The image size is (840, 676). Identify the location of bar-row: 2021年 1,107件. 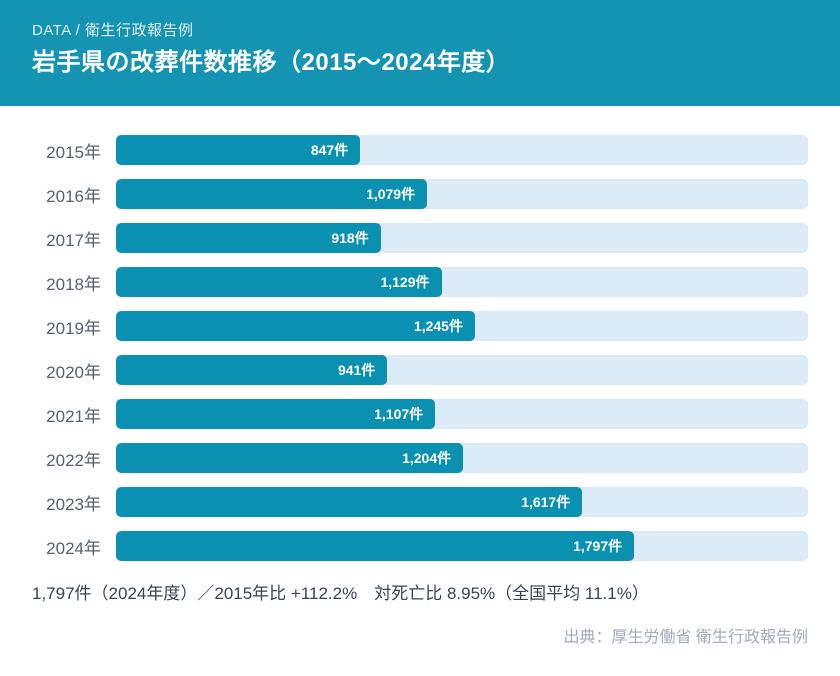
(420, 414).